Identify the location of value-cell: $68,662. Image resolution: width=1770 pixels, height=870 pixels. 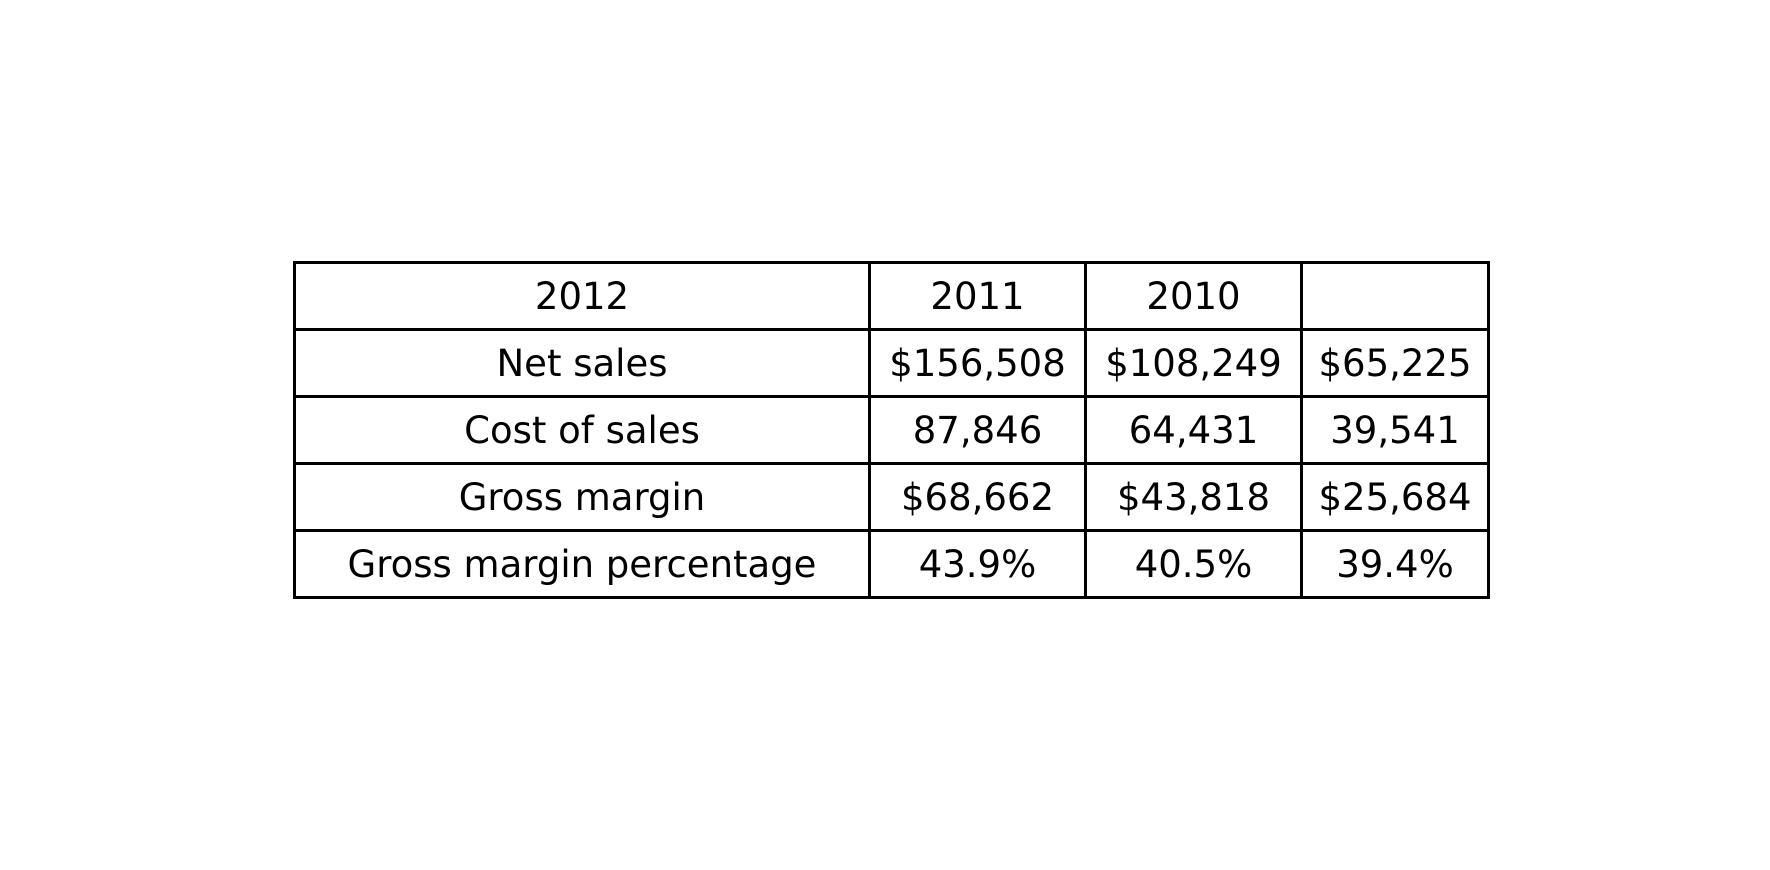
(977, 497).